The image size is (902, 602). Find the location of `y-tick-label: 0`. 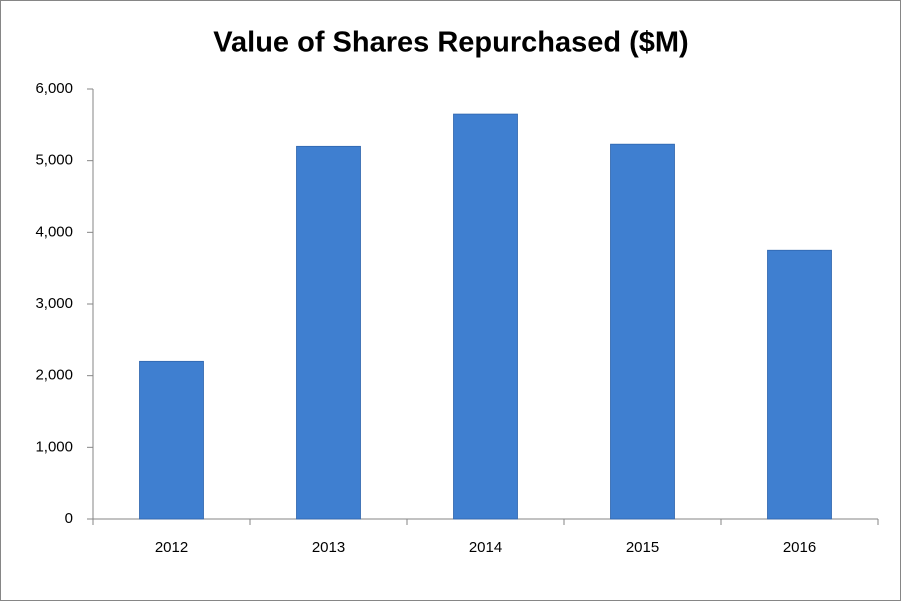

y-tick-label: 0 is located at coordinates (69, 518).